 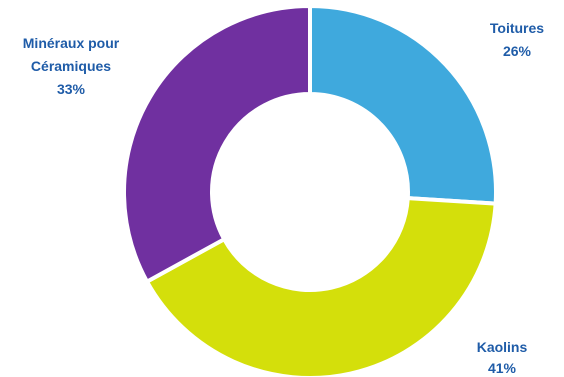 I want to click on slice-name-mineraux-line1: Minéraux pour, so click(x=71, y=43).